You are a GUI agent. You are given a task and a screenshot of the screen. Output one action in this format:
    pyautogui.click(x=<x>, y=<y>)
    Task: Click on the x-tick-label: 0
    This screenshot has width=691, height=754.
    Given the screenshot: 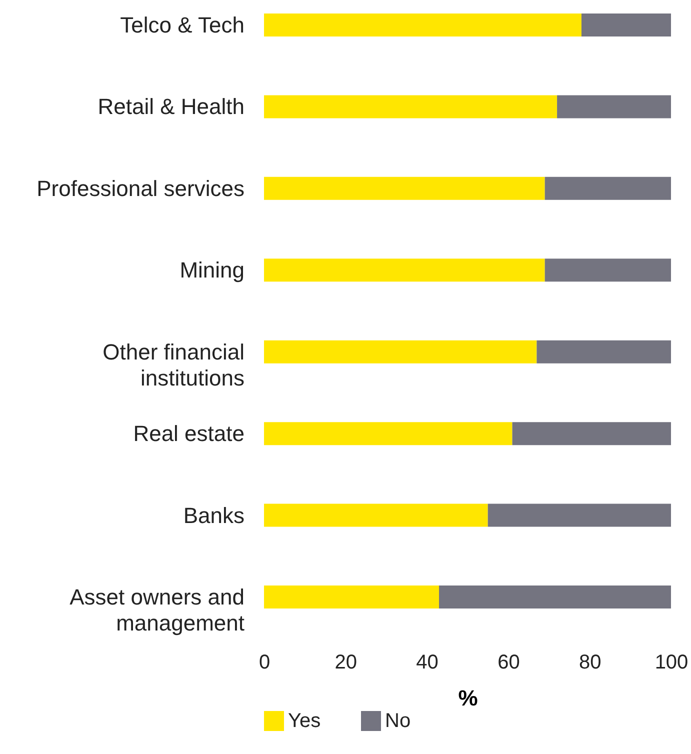 What is the action you would take?
    pyautogui.click(x=264, y=663)
    